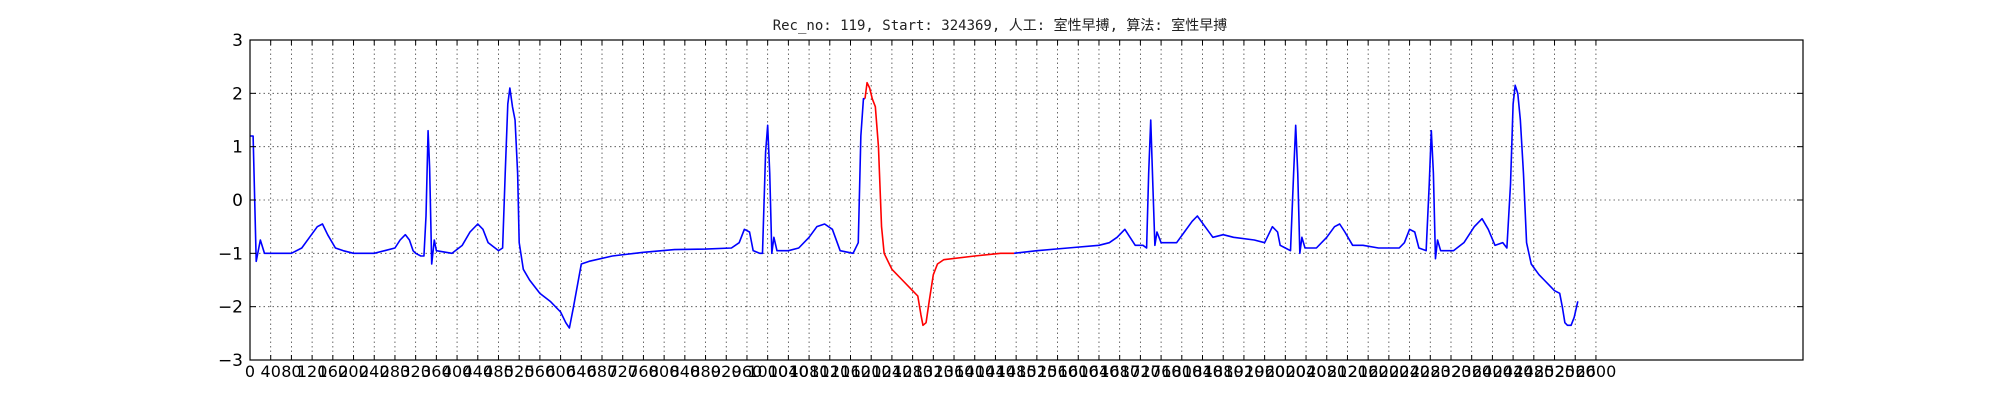 The width and height of the screenshot is (2000, 400). Describe the element at coordinates (237, 148) in the screenshot. I see `y-tick-label: 1` at that location.